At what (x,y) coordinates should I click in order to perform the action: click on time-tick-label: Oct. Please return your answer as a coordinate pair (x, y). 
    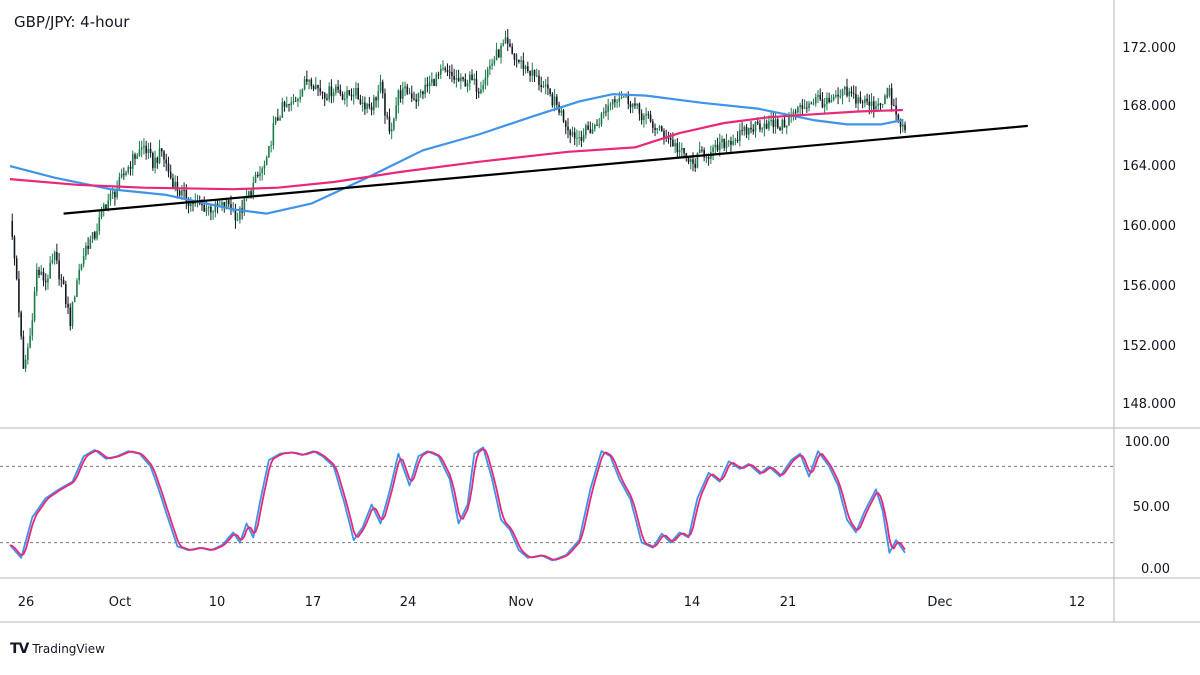
    Looking at the image, I should click on (120, 602).